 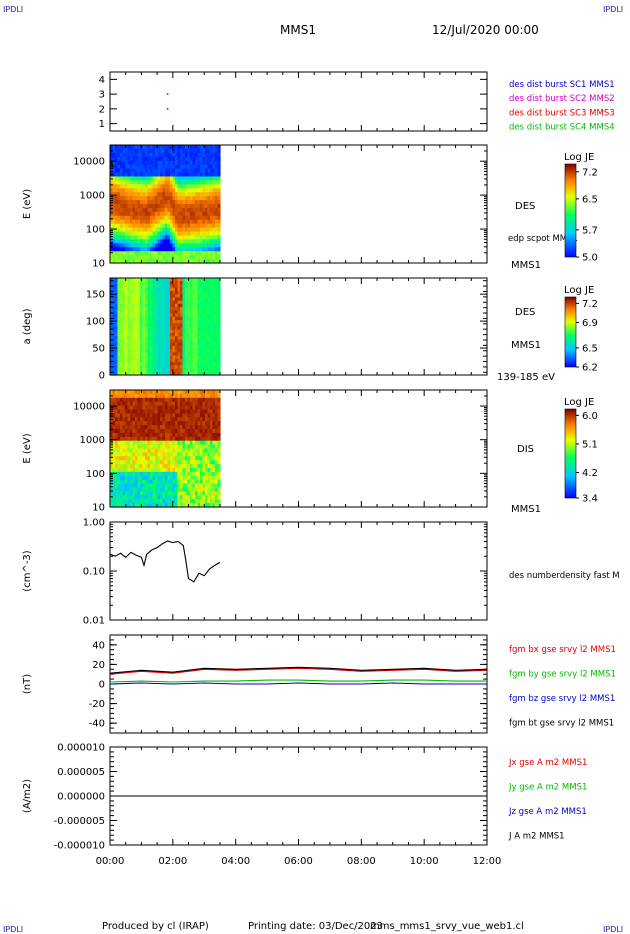 I want to click on y-tick-label: 0.10, so click(x=94, y=572).